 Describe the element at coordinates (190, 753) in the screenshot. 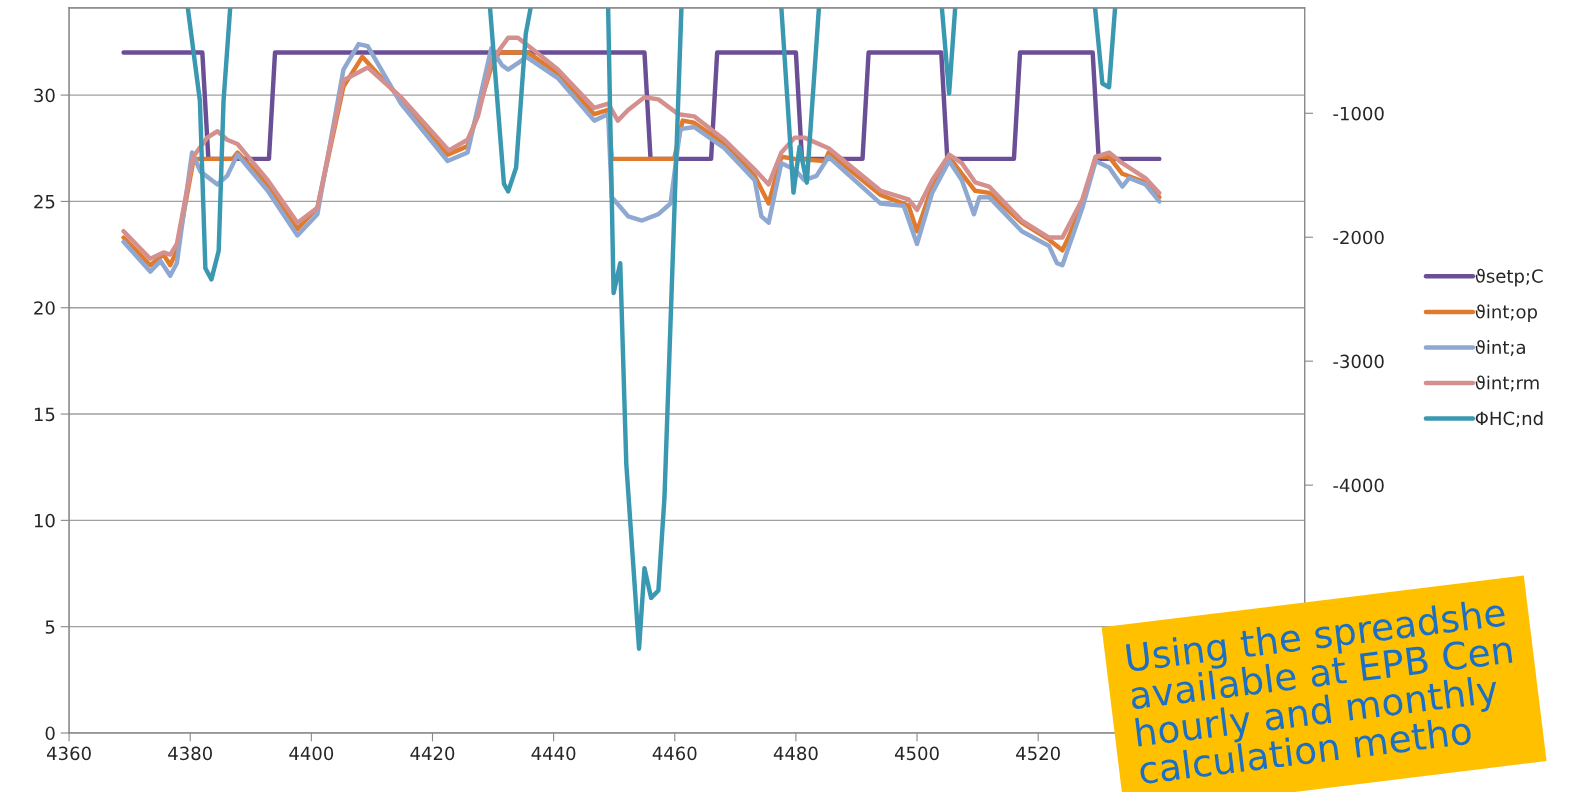

I see `x-tick-label: 4380` at that location.